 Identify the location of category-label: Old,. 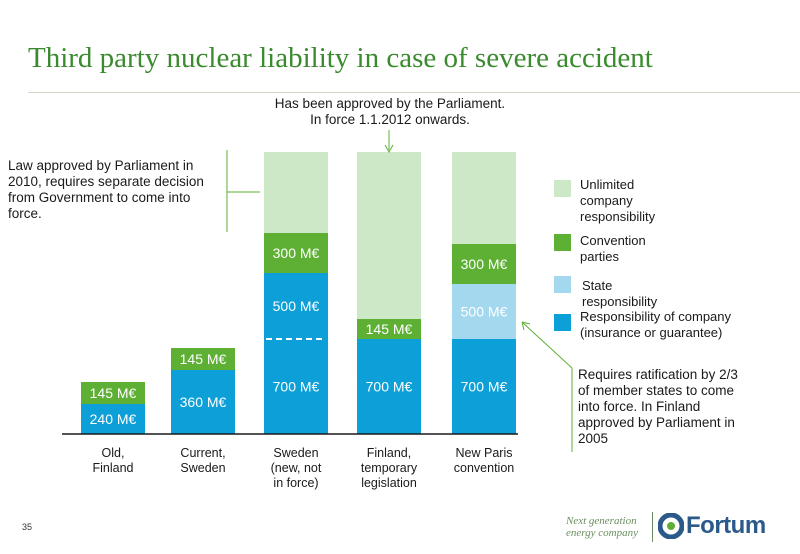
(113, 453).